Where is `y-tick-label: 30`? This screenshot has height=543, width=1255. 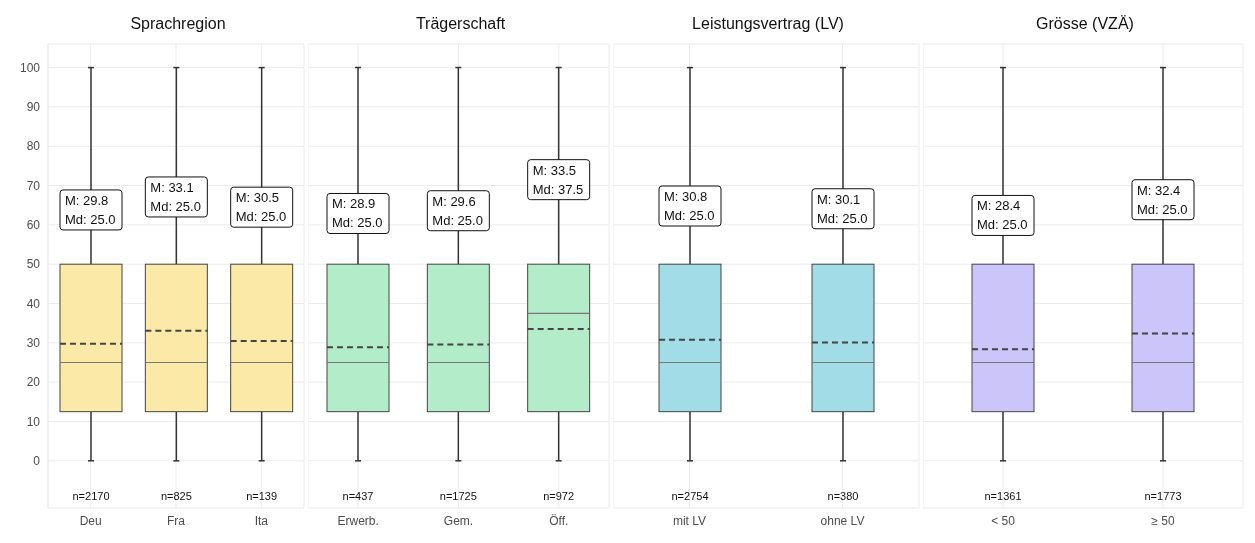
y-tick-label: 30 is located at coordinates (33, 343).